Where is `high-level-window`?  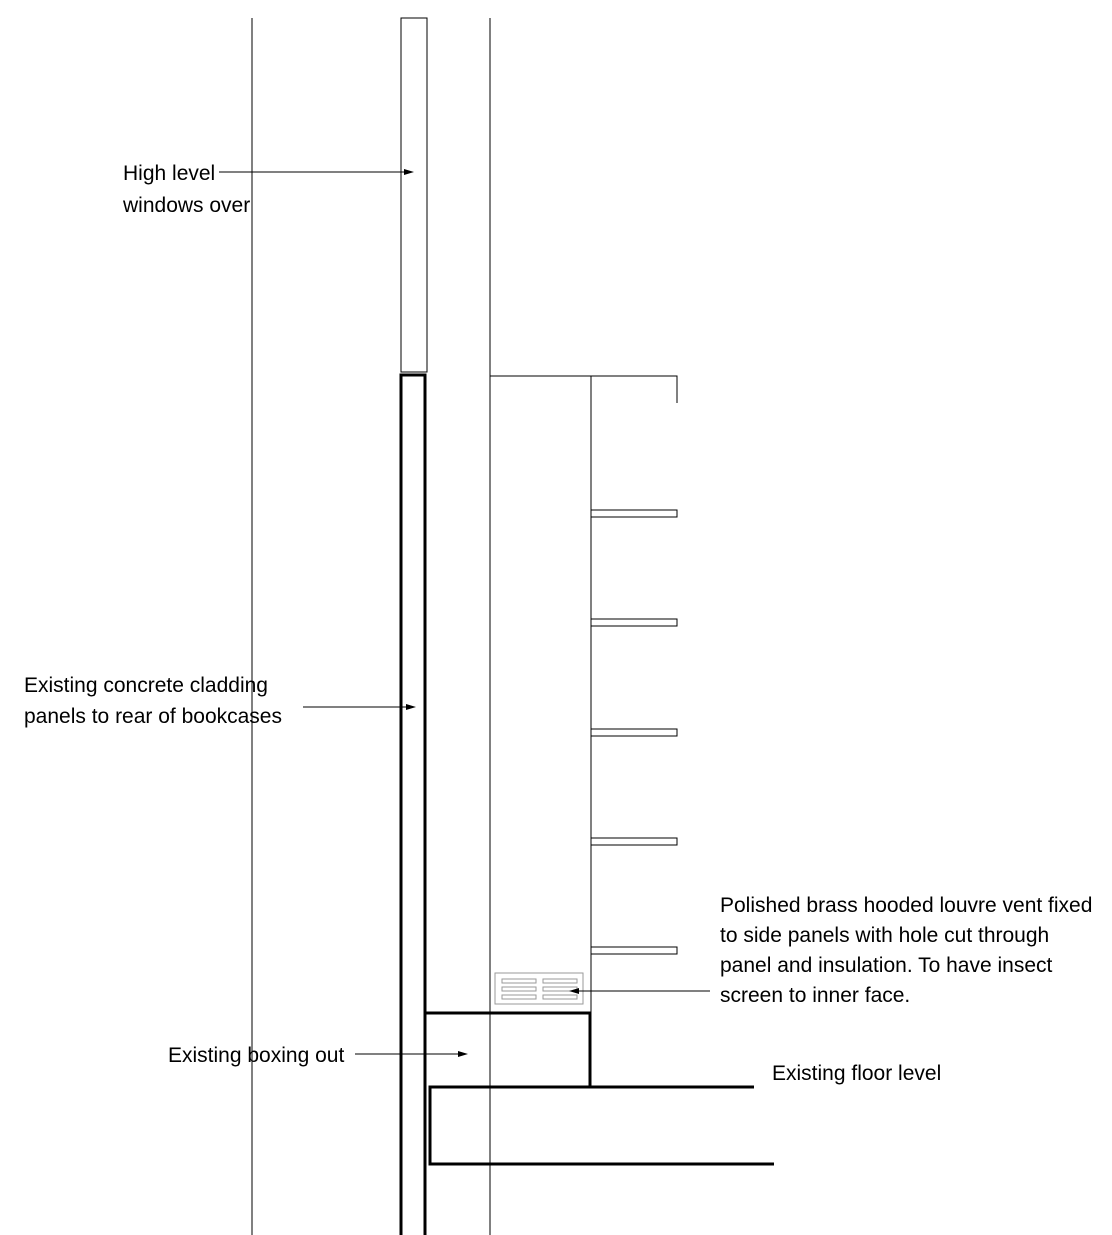
high-level-window is located at coordinates (414, 195).